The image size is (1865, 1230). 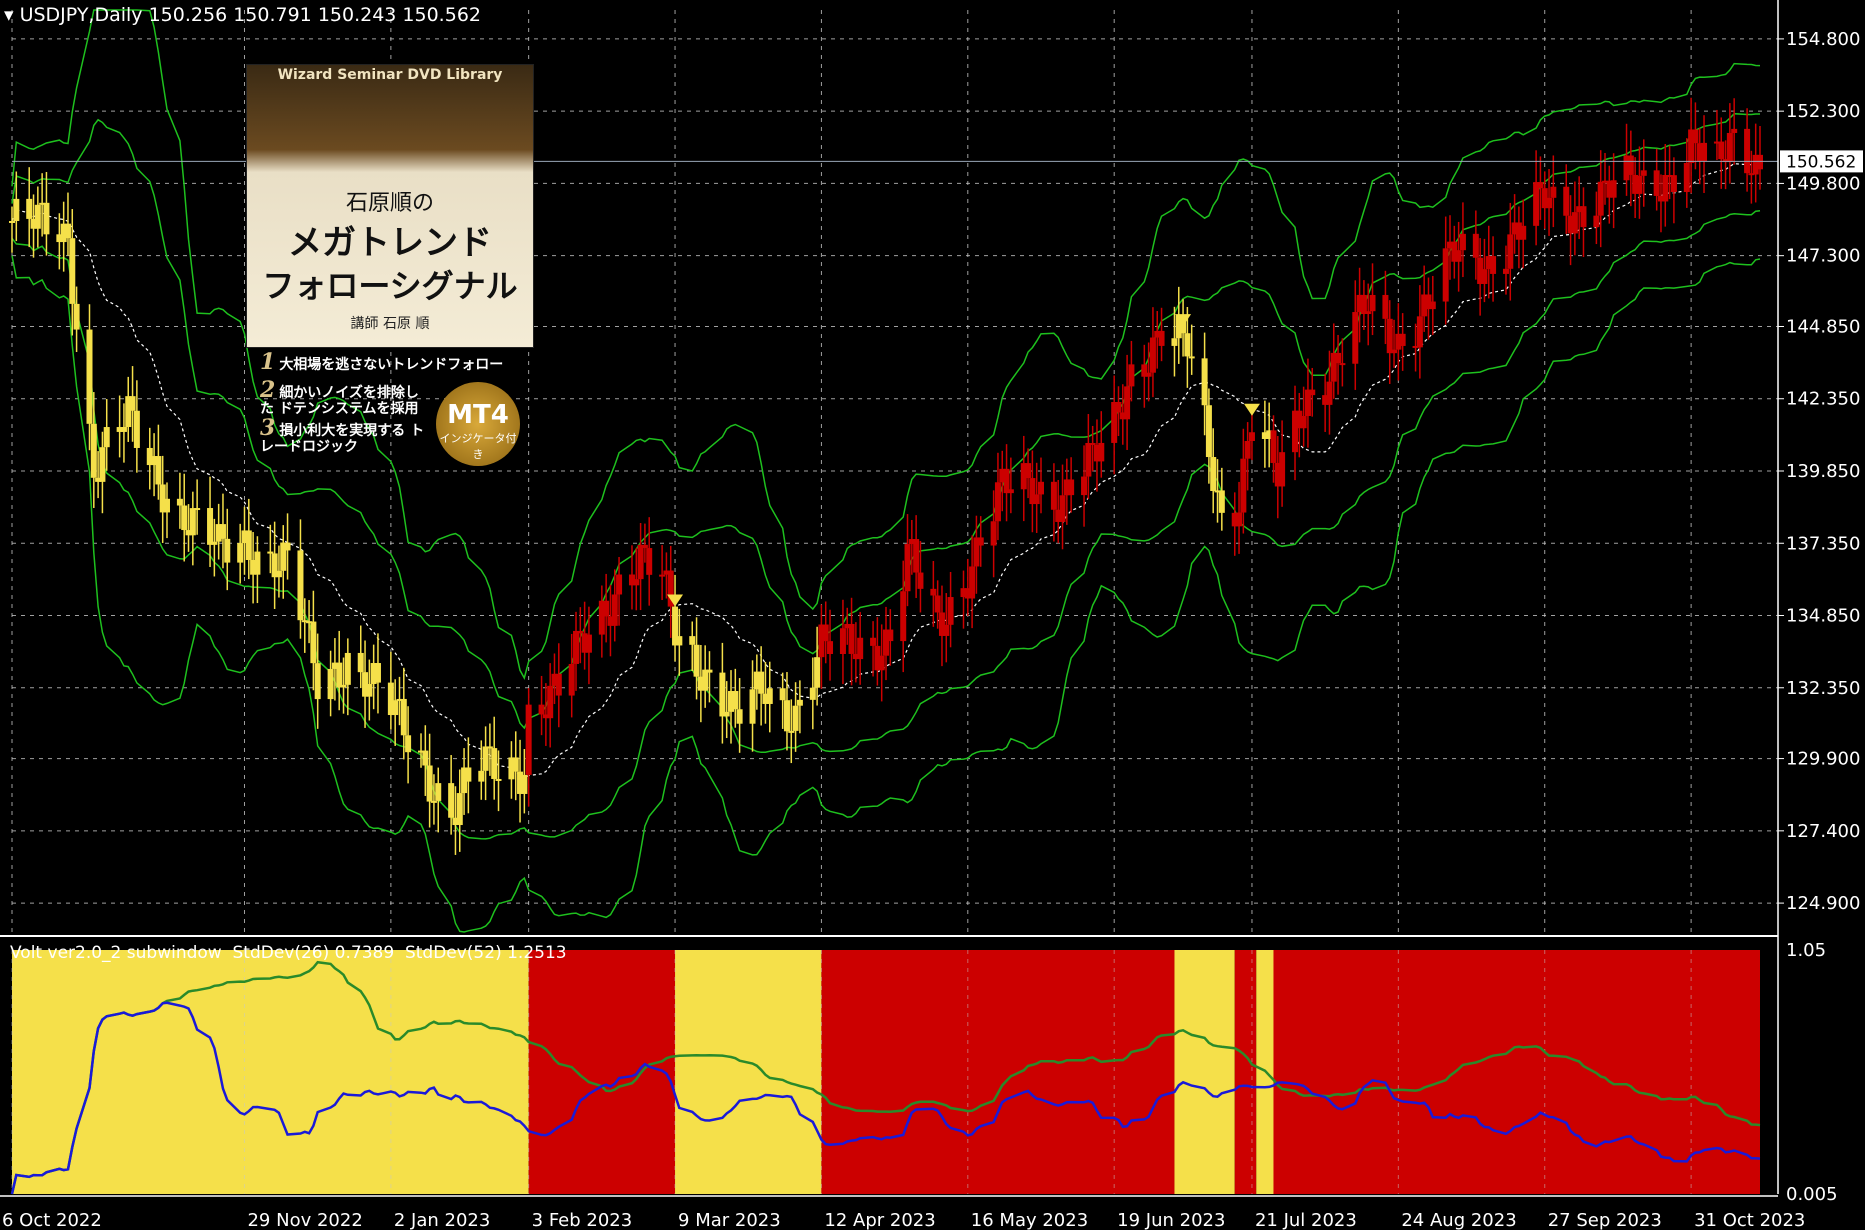 What do you see at coordinates (885, 1098) in the screenshot?
I see `stddev26-line` at bounding box center [885, 1098].